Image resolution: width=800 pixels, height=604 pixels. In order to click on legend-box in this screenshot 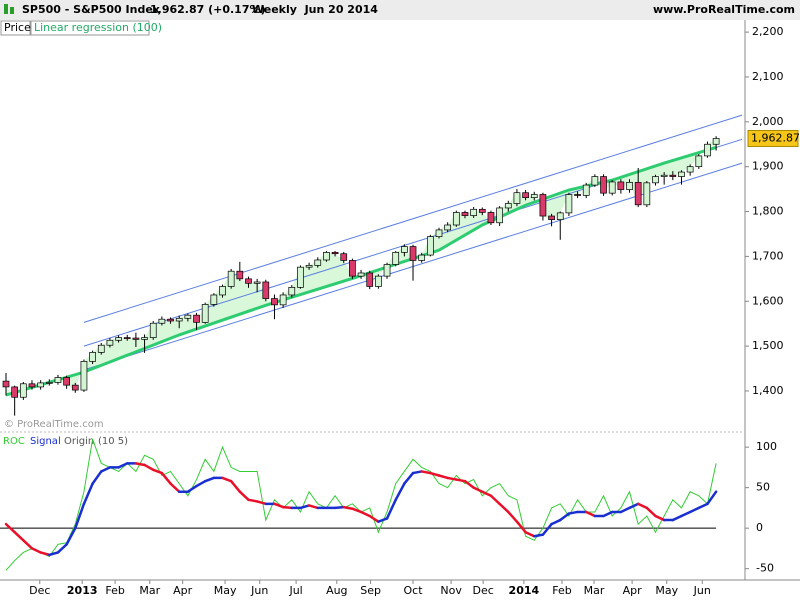, I will do `click(15, 28)`.